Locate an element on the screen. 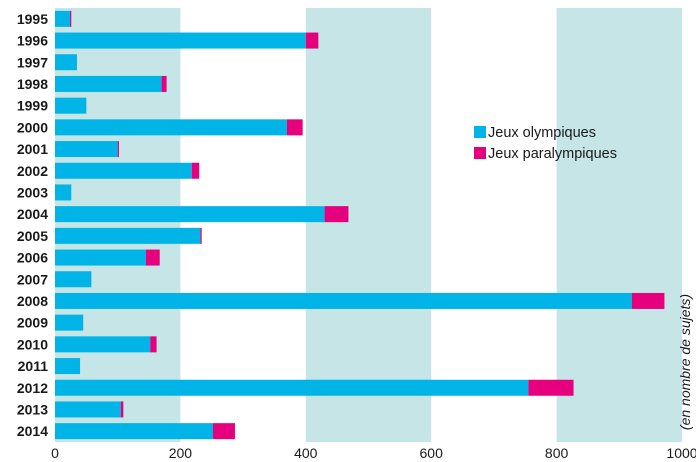 Image resolution: width=696 pixels, height=462 pixels. bar-2013-paralympiques is located at coordinates (122, 409).